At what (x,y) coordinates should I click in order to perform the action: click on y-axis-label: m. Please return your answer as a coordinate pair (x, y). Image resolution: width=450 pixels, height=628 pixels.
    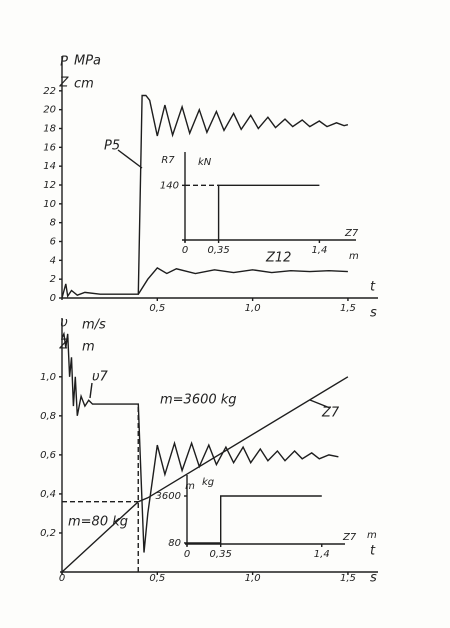
    Looking at the image, I should click on (190, 486).